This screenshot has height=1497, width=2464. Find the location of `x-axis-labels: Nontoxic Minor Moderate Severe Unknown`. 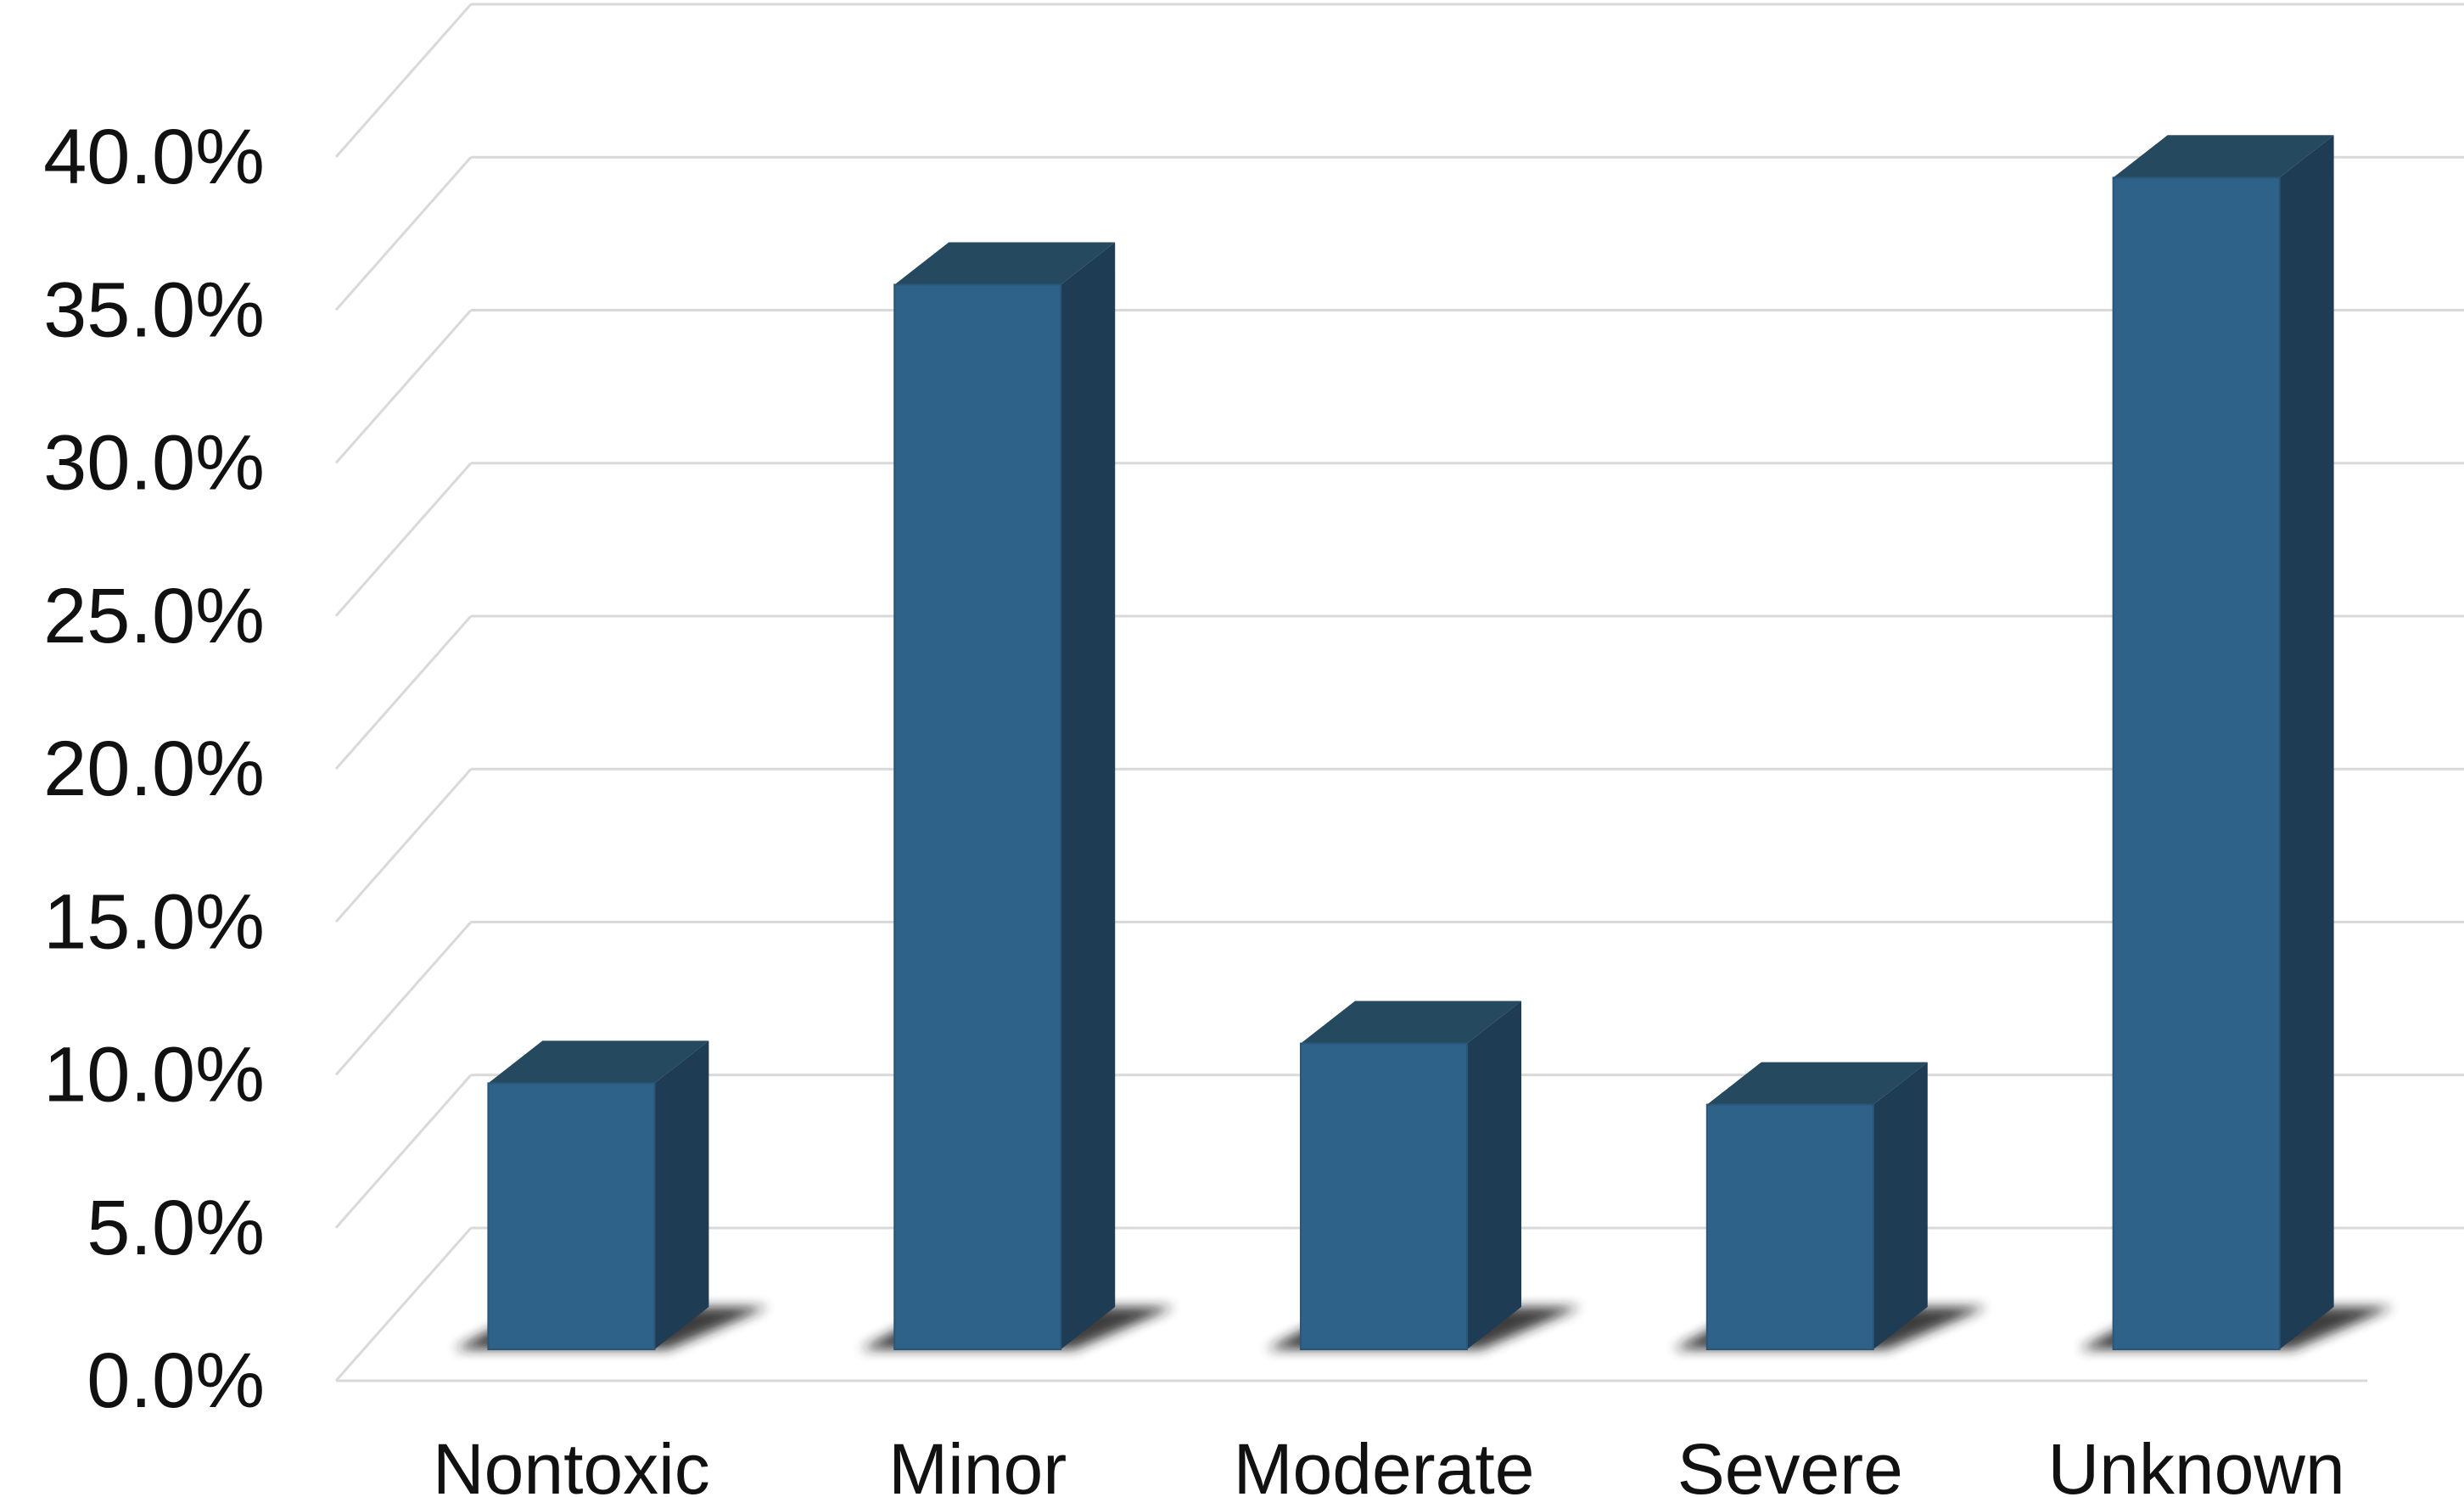

x-axis-labels: Nontoxic Minor Moderate Severe Unknown is located at coordinates (1389, 1463).